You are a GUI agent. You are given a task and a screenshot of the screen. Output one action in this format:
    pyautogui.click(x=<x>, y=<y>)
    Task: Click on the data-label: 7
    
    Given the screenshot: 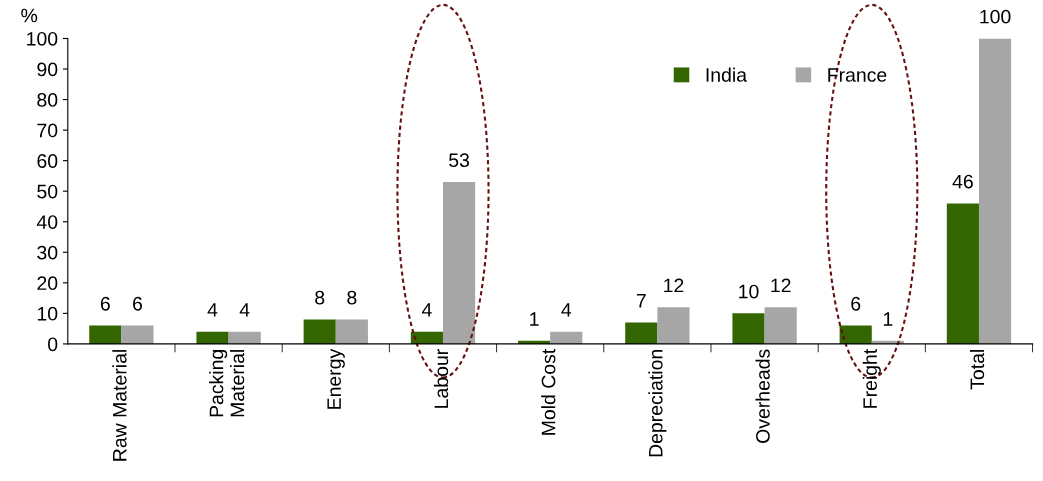 What is the action you would take?
    pyautogui.click(x=641, y=301)
    